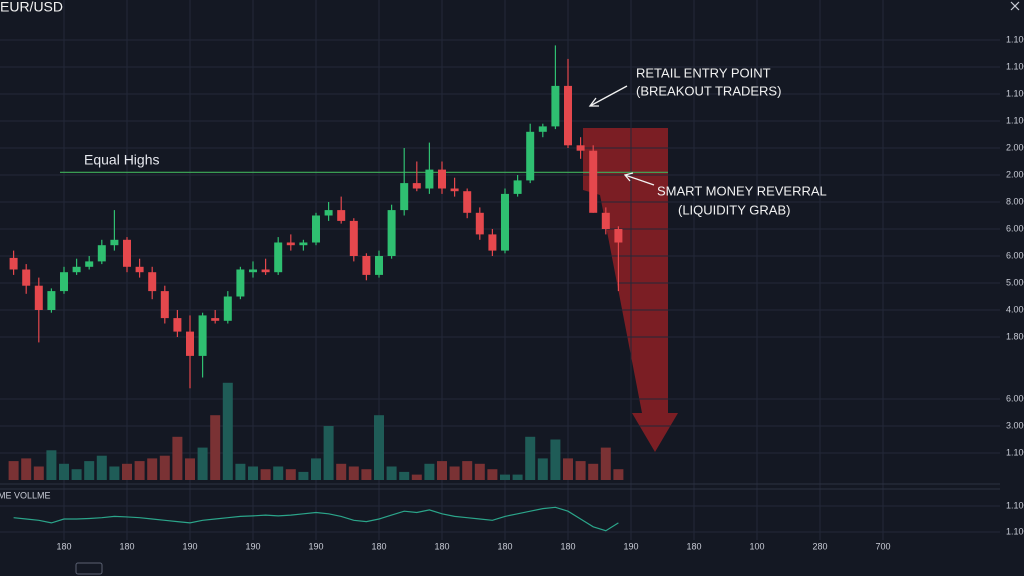 This screenshot has height=576, width=1024. I want to click on y-tick-label: 1.800, so click(1015, 336).